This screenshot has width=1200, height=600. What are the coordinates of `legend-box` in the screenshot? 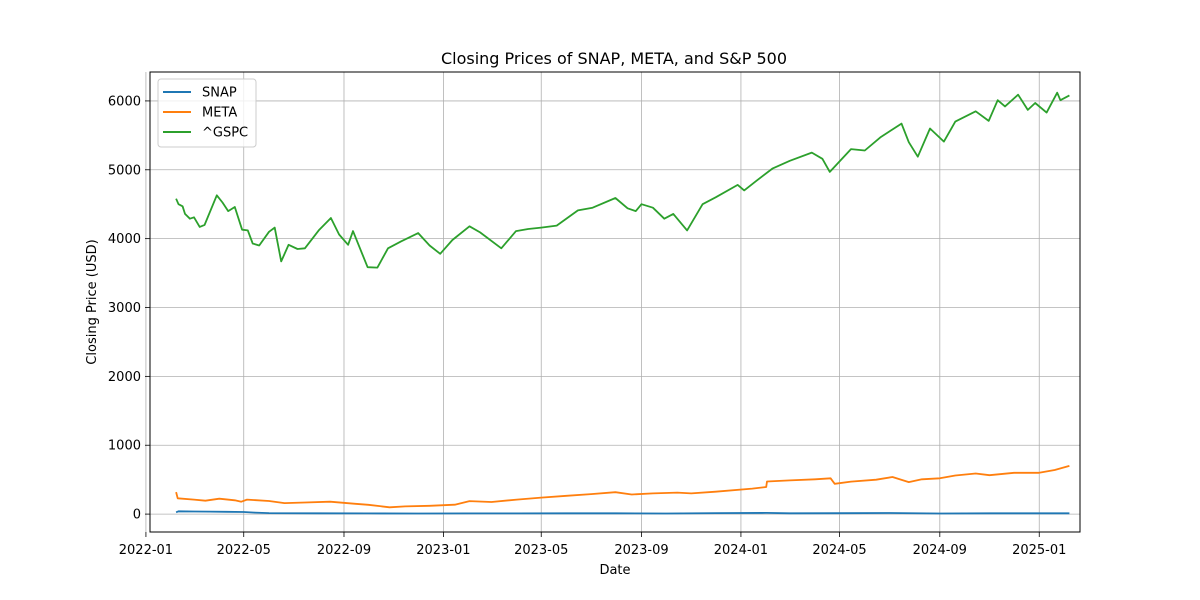 It's located at (207, 113).